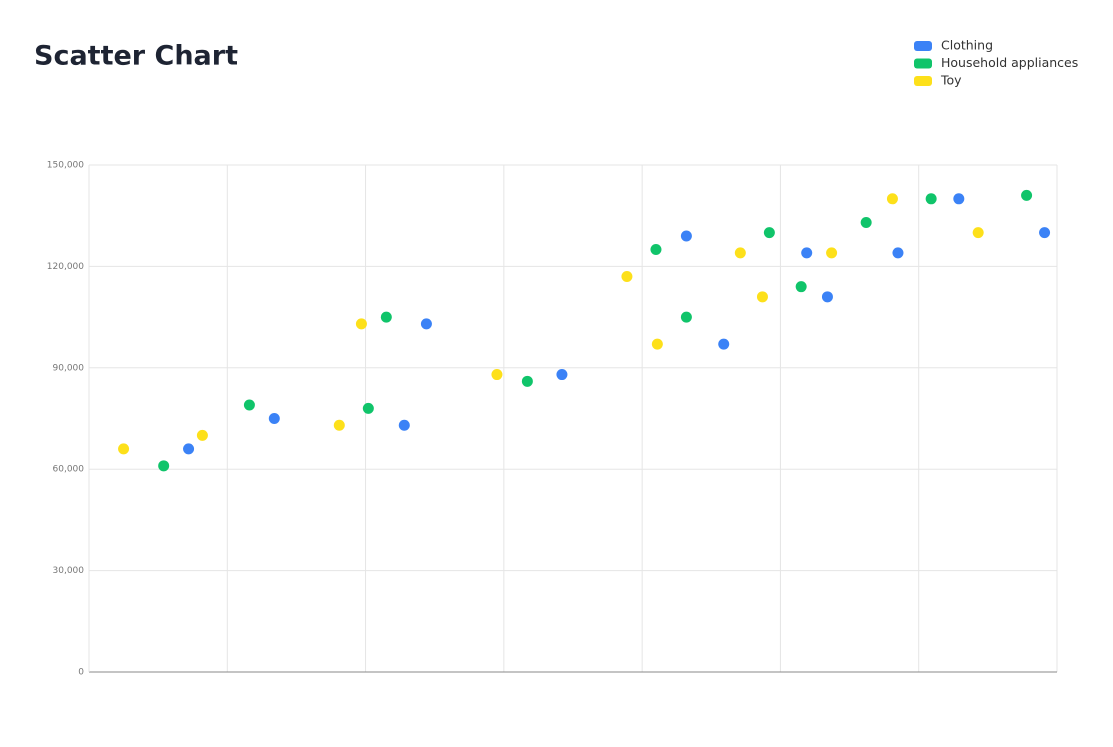 This screenshot has height=747, width=1113. I want to click on y-tick-label: 90,000, so click(69, 368).